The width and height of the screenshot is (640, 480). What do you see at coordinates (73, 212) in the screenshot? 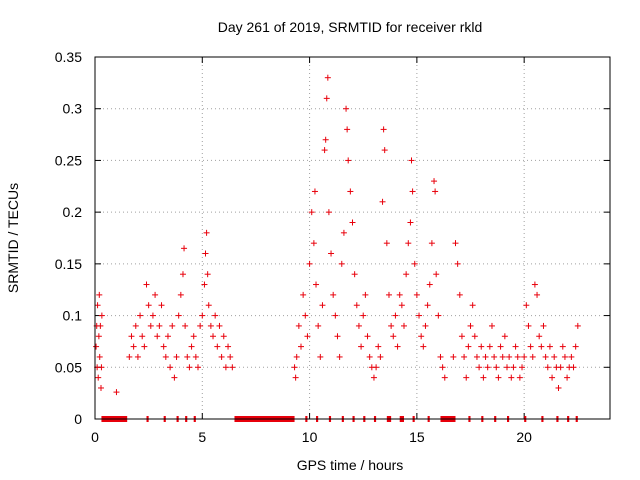
I see `y-tick-label: 0.2` at bounding box center [73, 212].